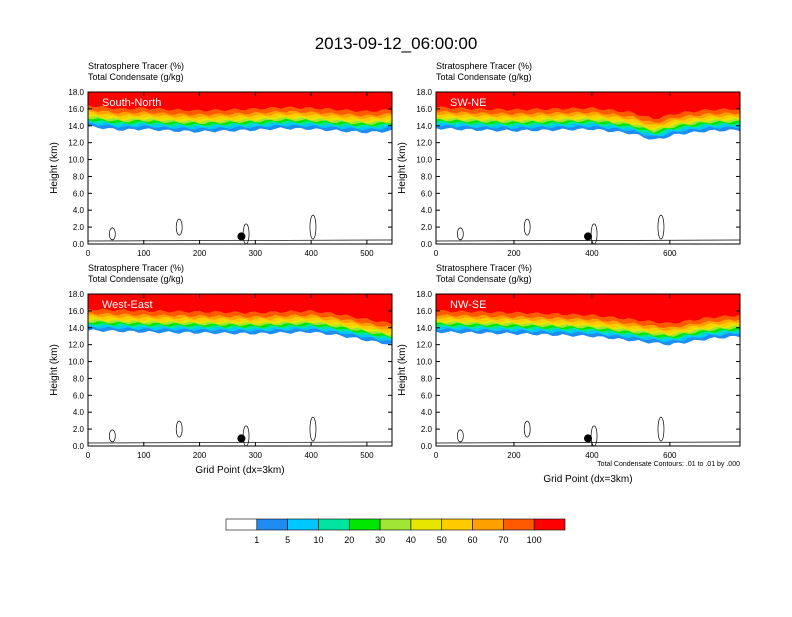 The width and height of the screenshot is (792, 617). Describe the element at coordinates (396, 43) in the screenshot. I see `figure-title: 2013-09-12_06:00:00` at that location.